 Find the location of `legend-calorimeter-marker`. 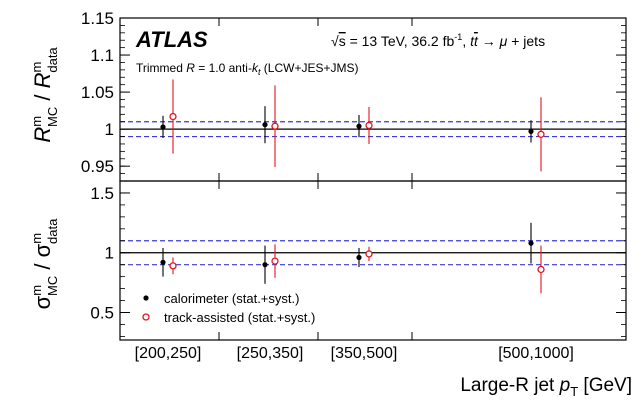

legend-calorimeter-marker is located at coordinates (146, 298).